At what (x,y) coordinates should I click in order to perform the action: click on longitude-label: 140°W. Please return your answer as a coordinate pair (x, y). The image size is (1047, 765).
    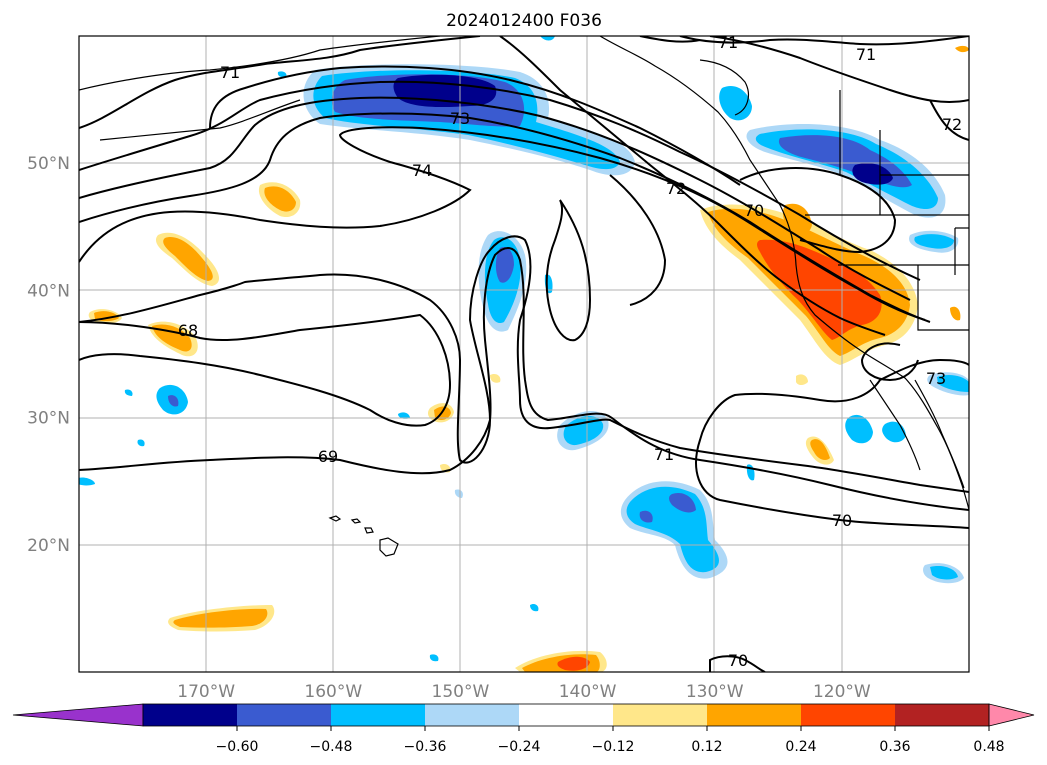
    Looking at the image, I should click on (588, 692).